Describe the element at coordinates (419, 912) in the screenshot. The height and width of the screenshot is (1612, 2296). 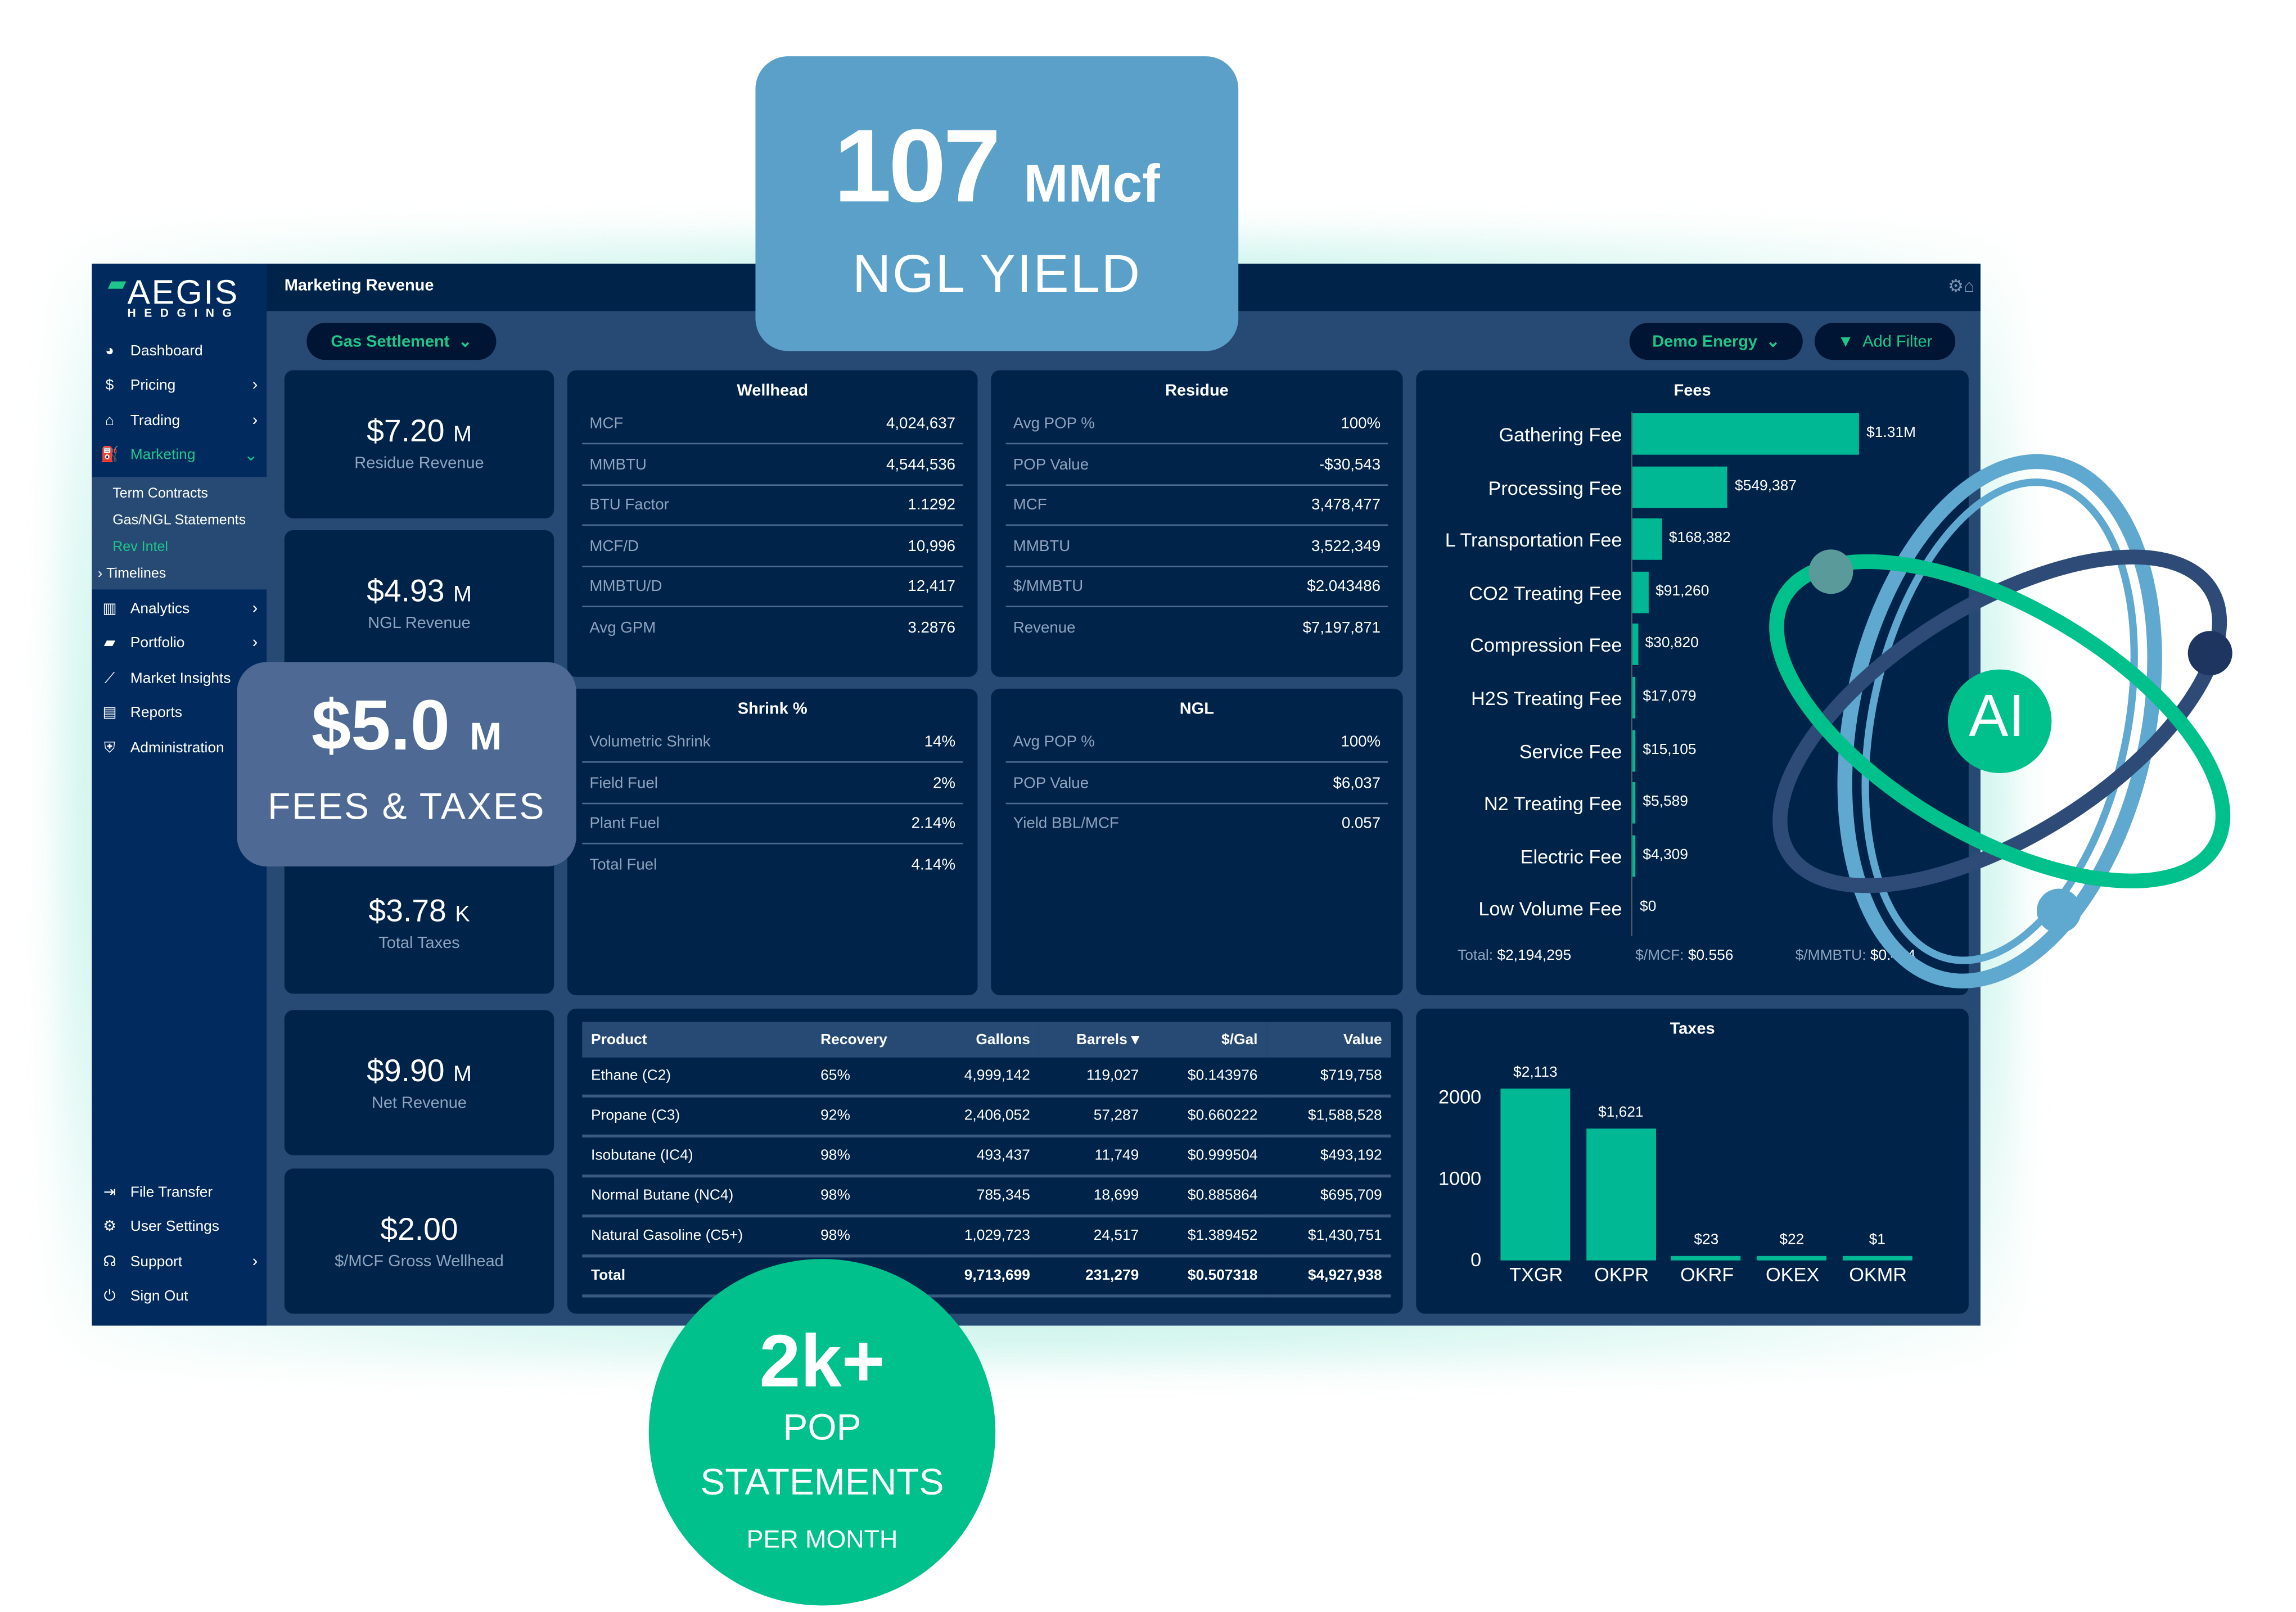
I see `kpi-value: $3.78 K` at that location.